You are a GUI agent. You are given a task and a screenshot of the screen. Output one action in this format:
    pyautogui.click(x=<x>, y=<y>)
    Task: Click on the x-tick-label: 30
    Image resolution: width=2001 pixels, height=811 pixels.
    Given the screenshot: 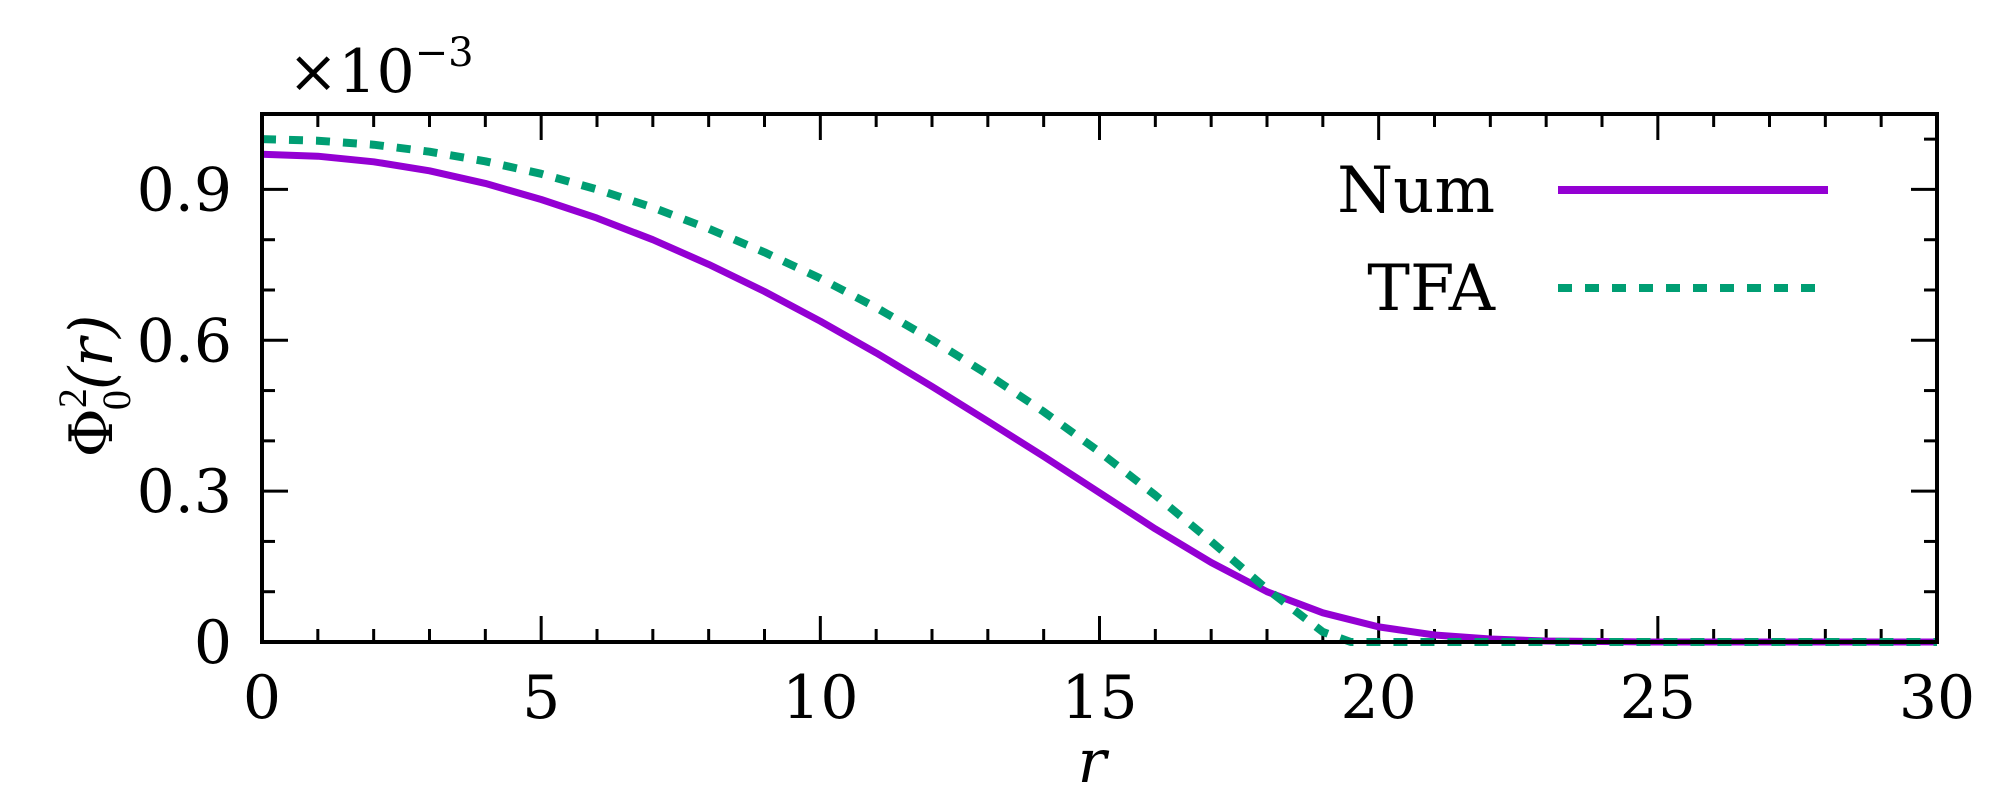 What is the action you would take?
    pyautogui.click(x=1937, y=698)
    